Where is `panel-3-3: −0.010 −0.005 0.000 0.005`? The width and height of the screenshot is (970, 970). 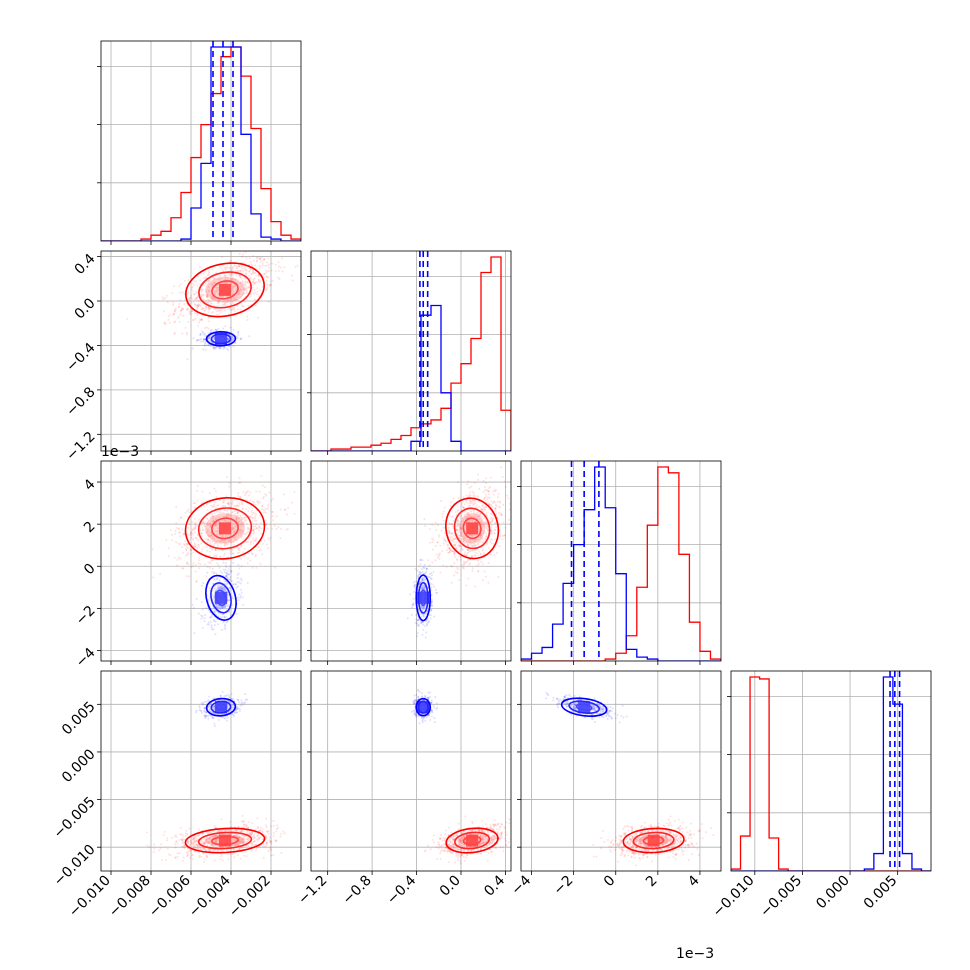
panel-3-3: −0.010 −0.005 0.000 0.005 is located at coordinates (821, 795).